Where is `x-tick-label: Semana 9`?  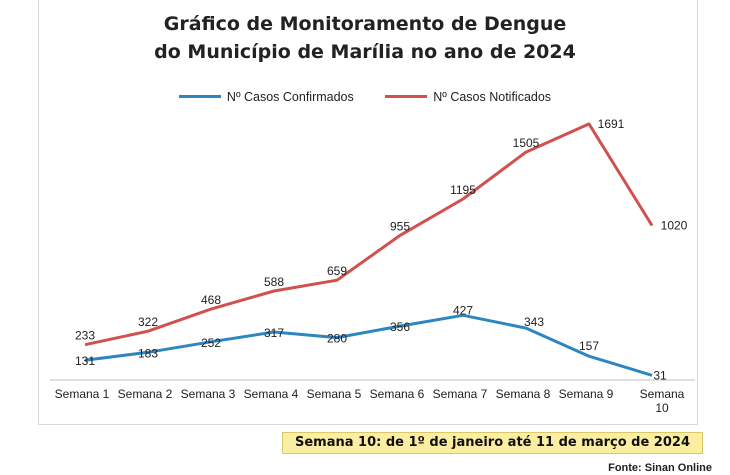 x-tick-label: Semana 9 is located at coordinates (586, 394).